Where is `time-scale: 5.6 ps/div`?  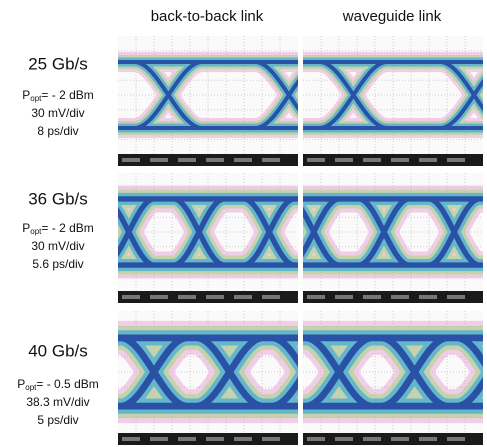
time-scale: 5.6 ps/div is located at coordinates (57, 264).